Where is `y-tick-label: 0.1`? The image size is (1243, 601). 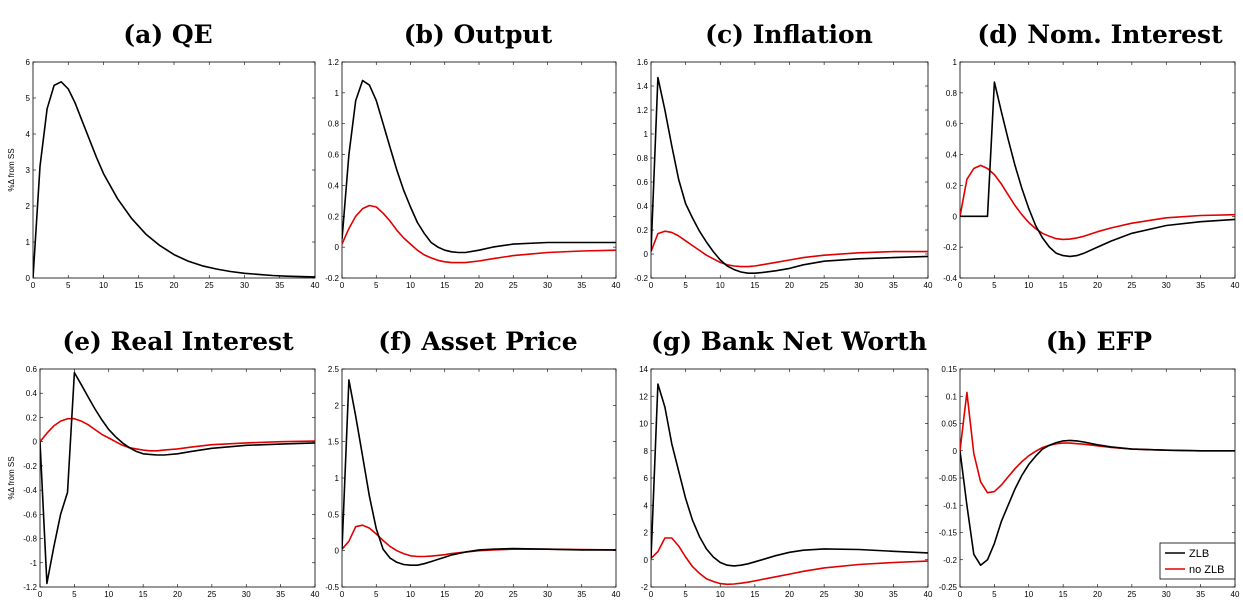 y-tick-label: 0.1 is located at coordinates (952, 396).